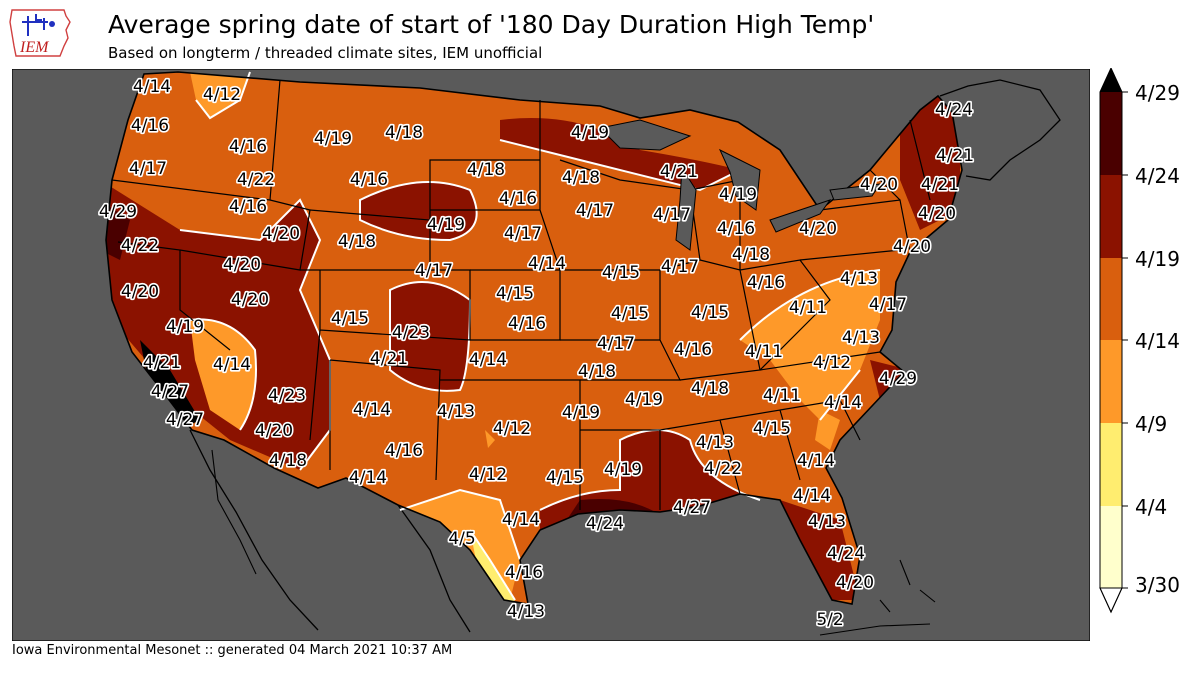 The width and height of the screenshot is (1200, 675). I want to click on lake-michigan, so click(686, 208).